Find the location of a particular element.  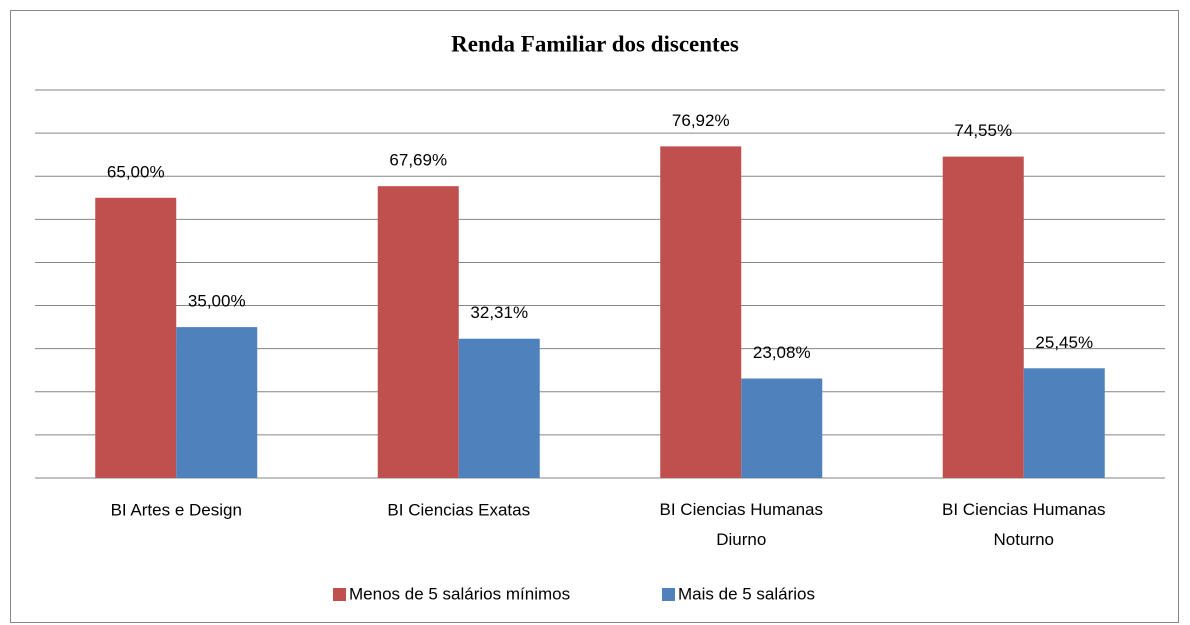

data-label: 25,45% is located at coordinates (1064, 342).